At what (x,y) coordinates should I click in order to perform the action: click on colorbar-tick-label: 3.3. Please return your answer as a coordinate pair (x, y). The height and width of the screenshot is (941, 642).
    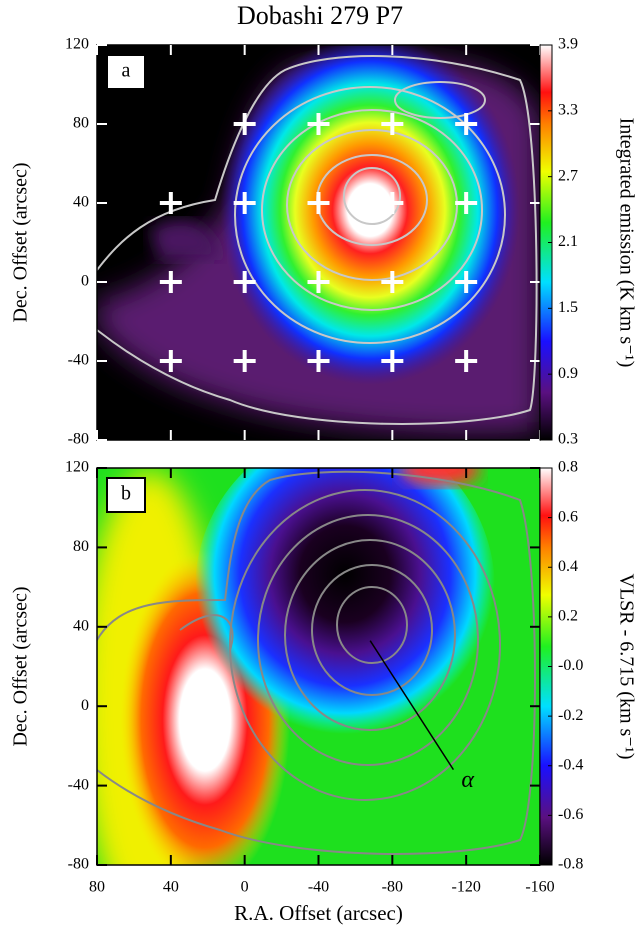
    Looking at the image, I should click on (568, 110).